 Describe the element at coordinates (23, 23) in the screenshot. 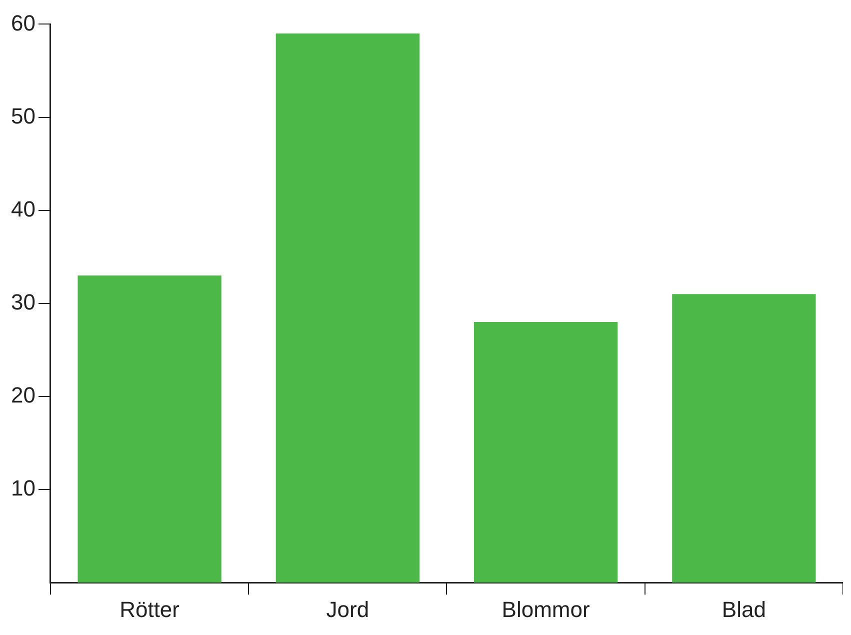

I see `y-tick-label: 60` at that location.